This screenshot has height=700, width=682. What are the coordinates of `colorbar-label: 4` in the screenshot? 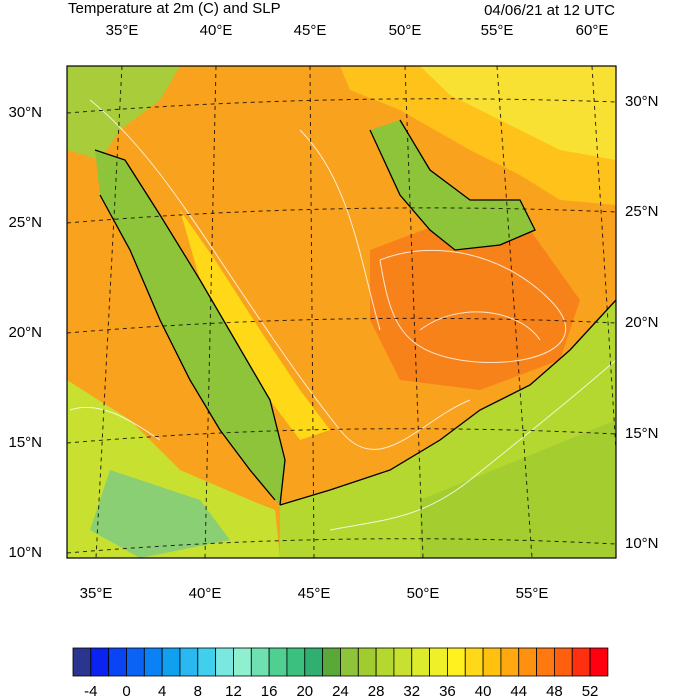 It's located at (162, 691).